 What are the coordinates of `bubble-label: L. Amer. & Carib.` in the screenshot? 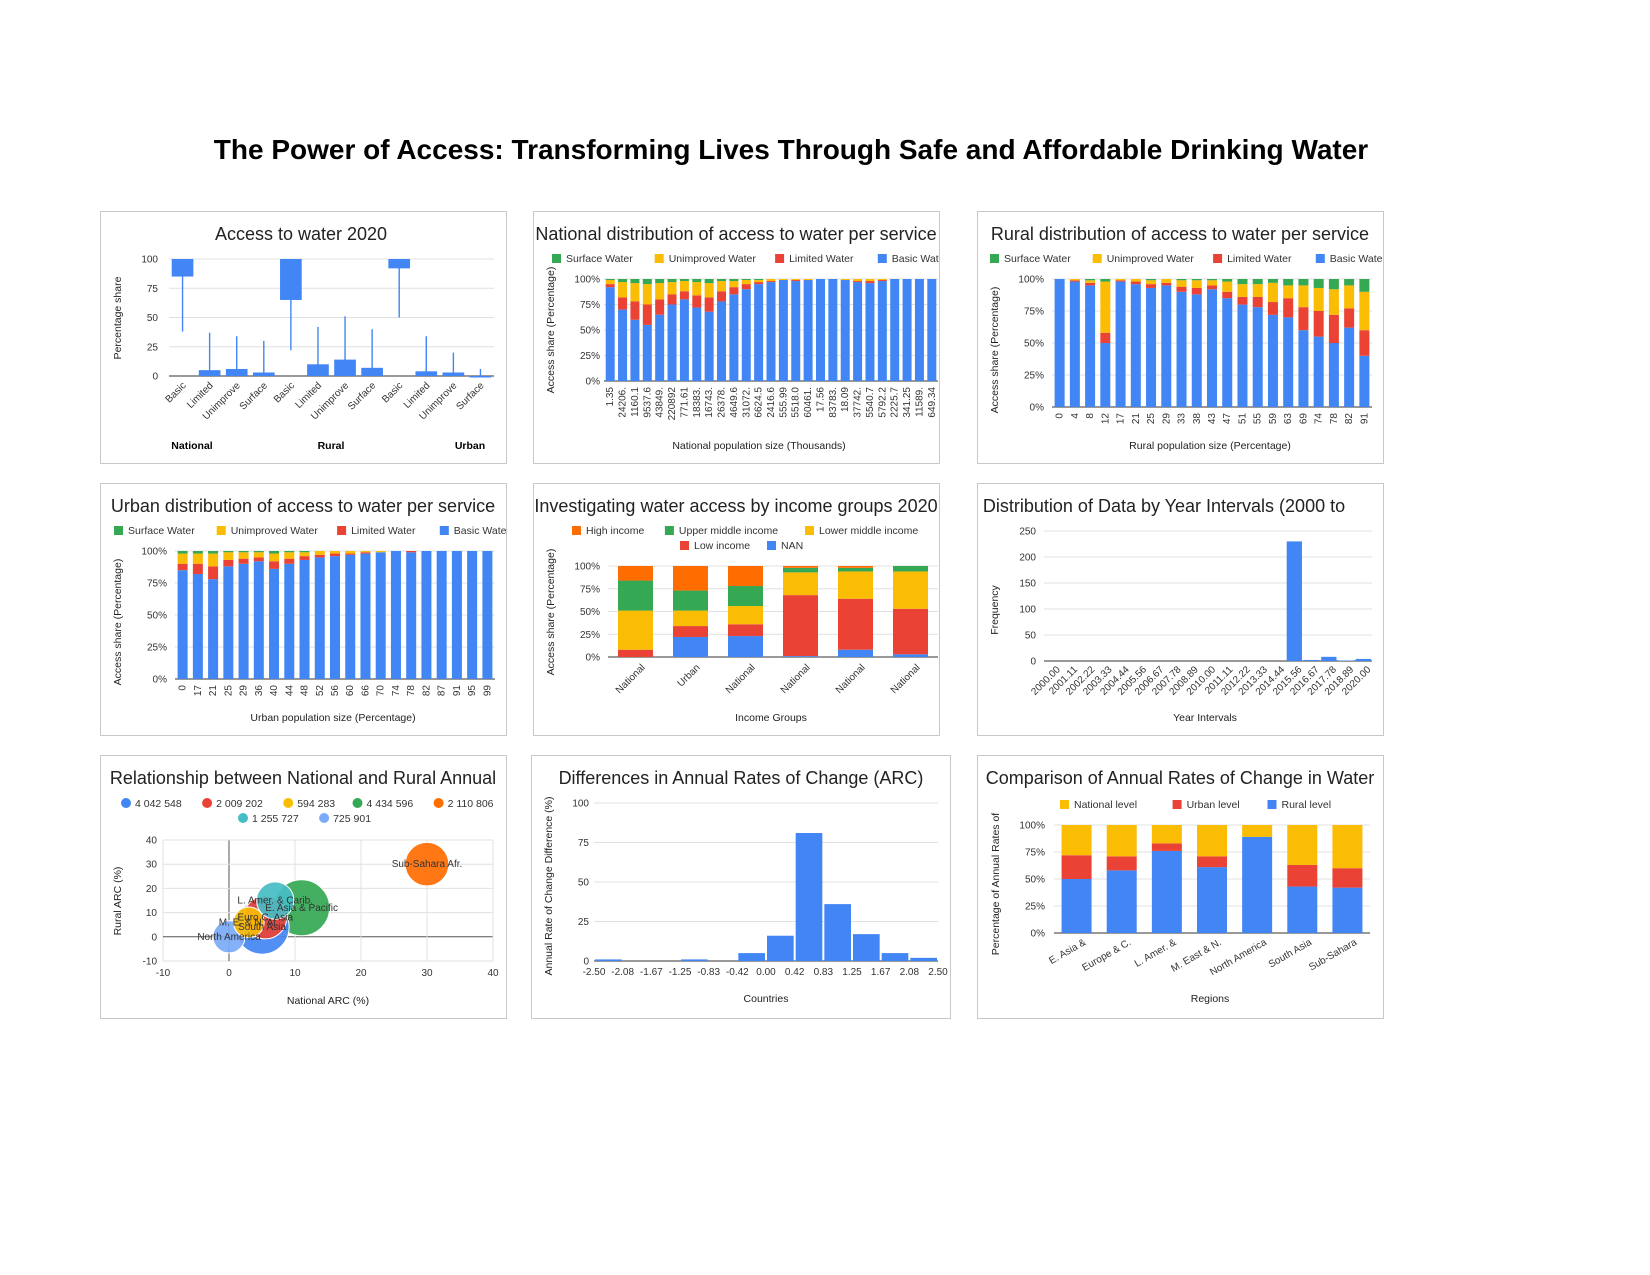 It's located at (275, 901).